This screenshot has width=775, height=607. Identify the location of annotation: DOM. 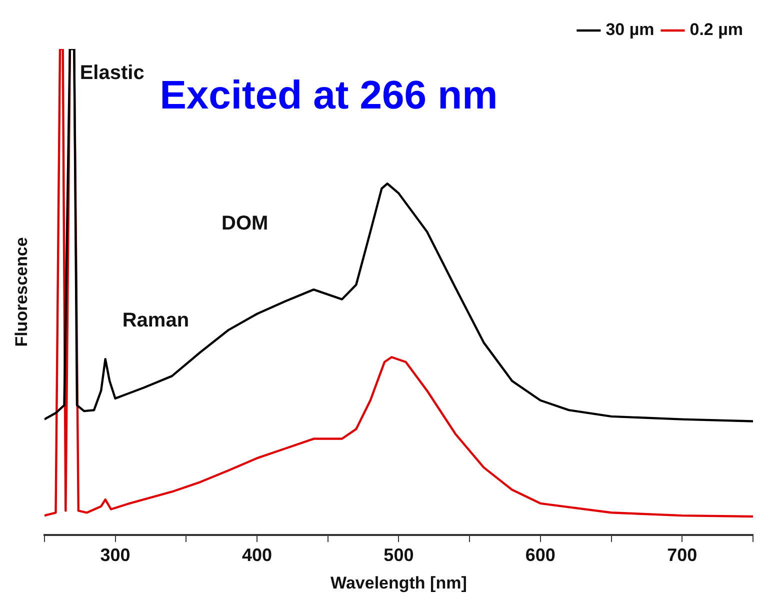
(245, 223).